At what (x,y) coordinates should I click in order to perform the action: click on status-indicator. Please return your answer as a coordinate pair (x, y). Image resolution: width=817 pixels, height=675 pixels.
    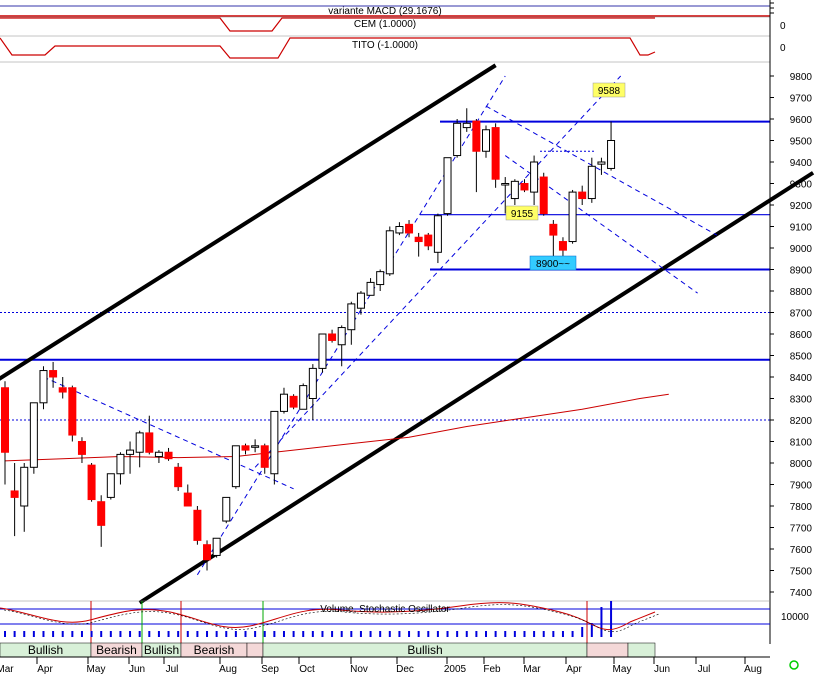
    Looking at the image, I should click on (794, 665).